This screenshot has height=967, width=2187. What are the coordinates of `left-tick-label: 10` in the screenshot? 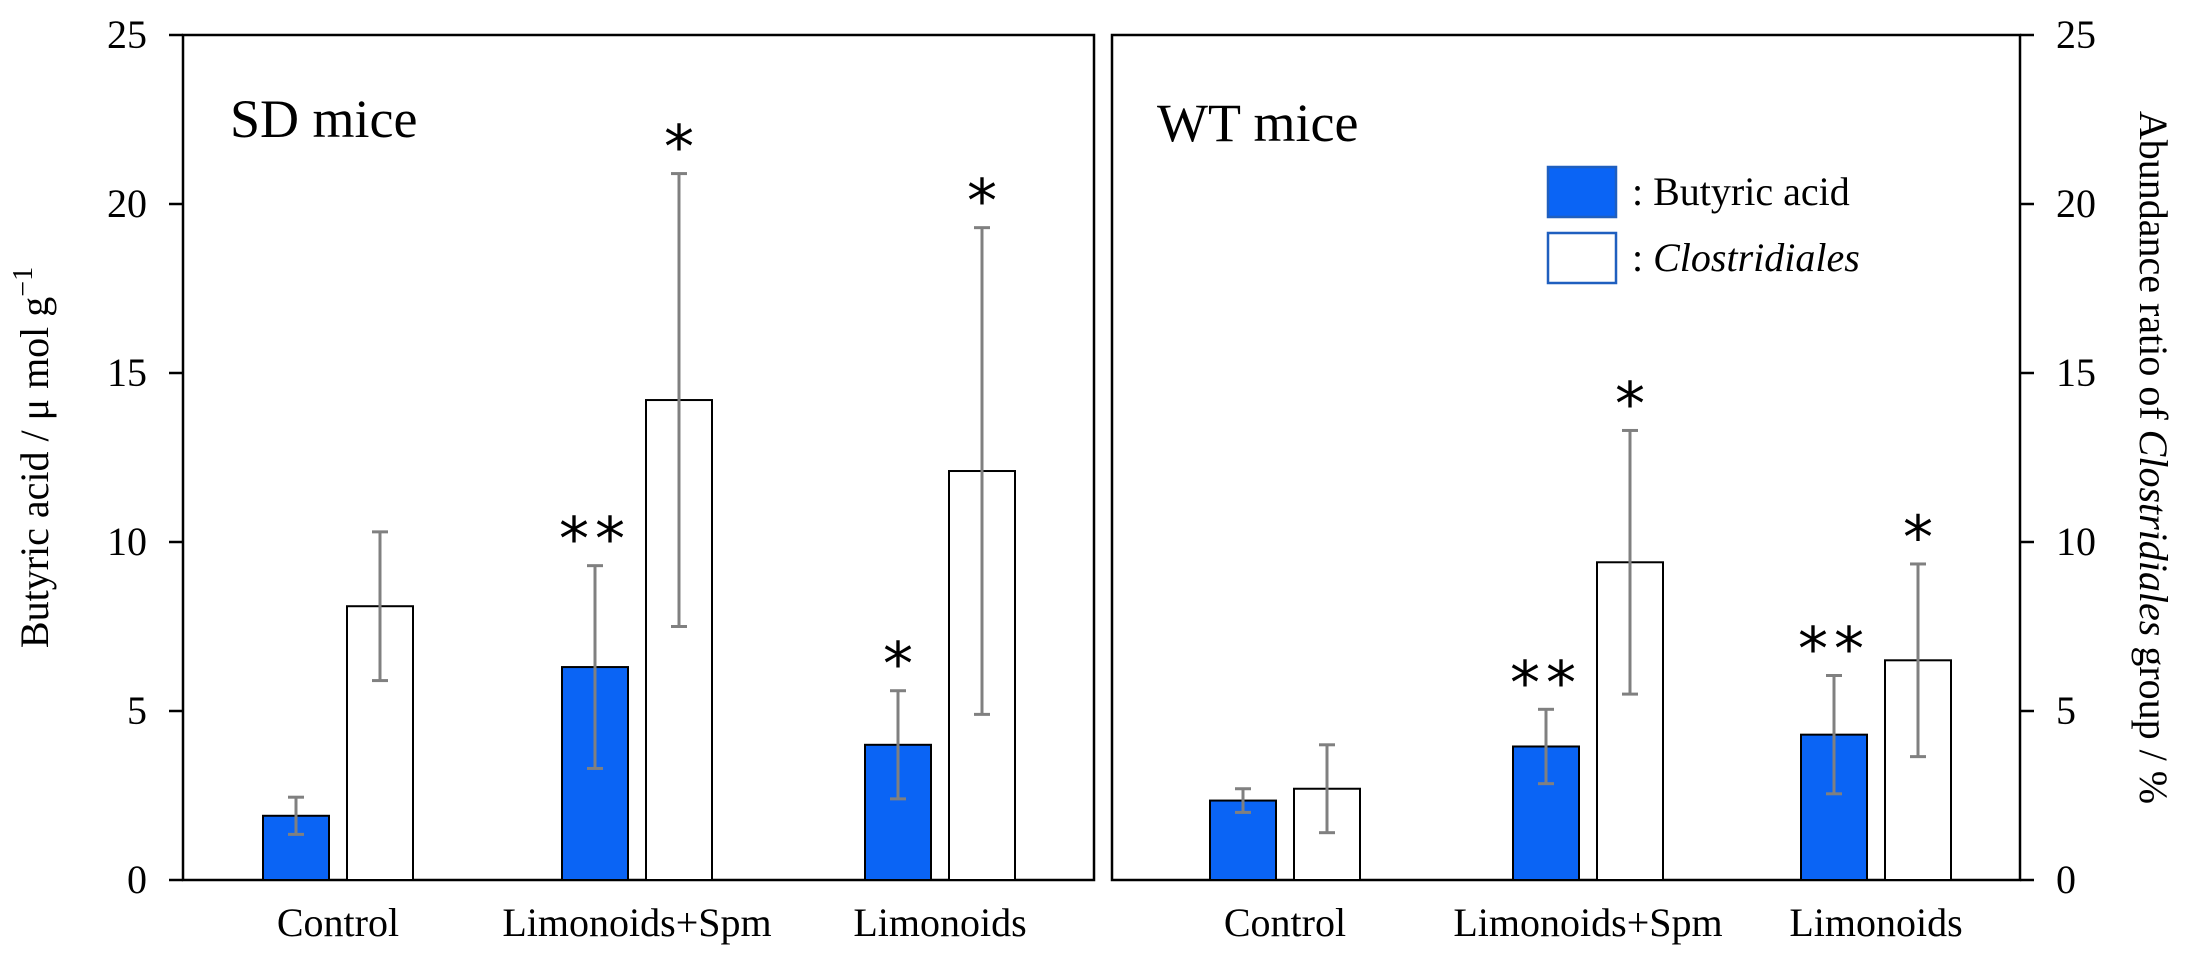 It's located at (127, 541).